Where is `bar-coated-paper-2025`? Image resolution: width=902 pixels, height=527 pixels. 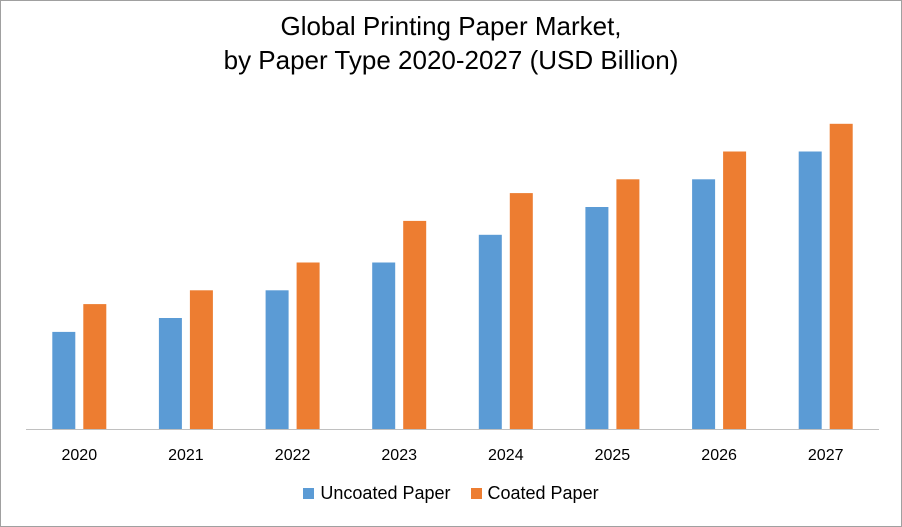
bar-coated-paper-2025 is located at coordinates (628, 304).